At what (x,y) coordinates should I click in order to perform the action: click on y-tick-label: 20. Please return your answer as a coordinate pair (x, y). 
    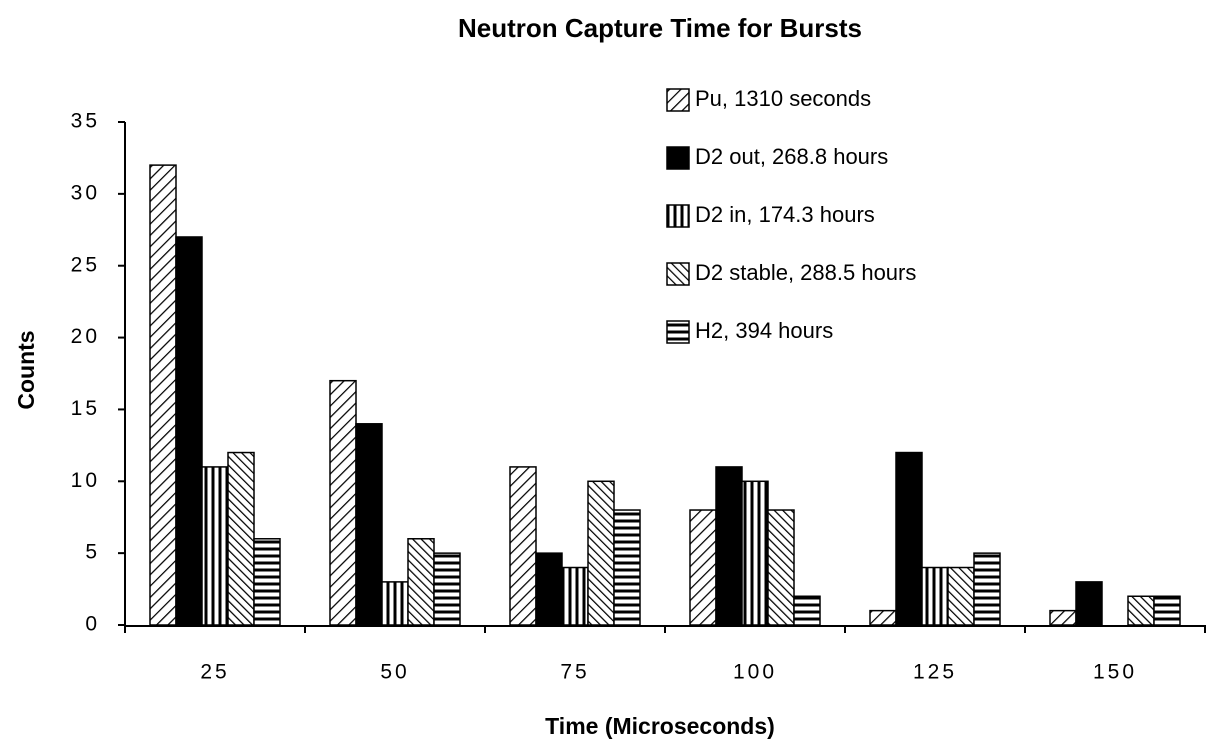
    Looking at the image, I should click on (85, 336).